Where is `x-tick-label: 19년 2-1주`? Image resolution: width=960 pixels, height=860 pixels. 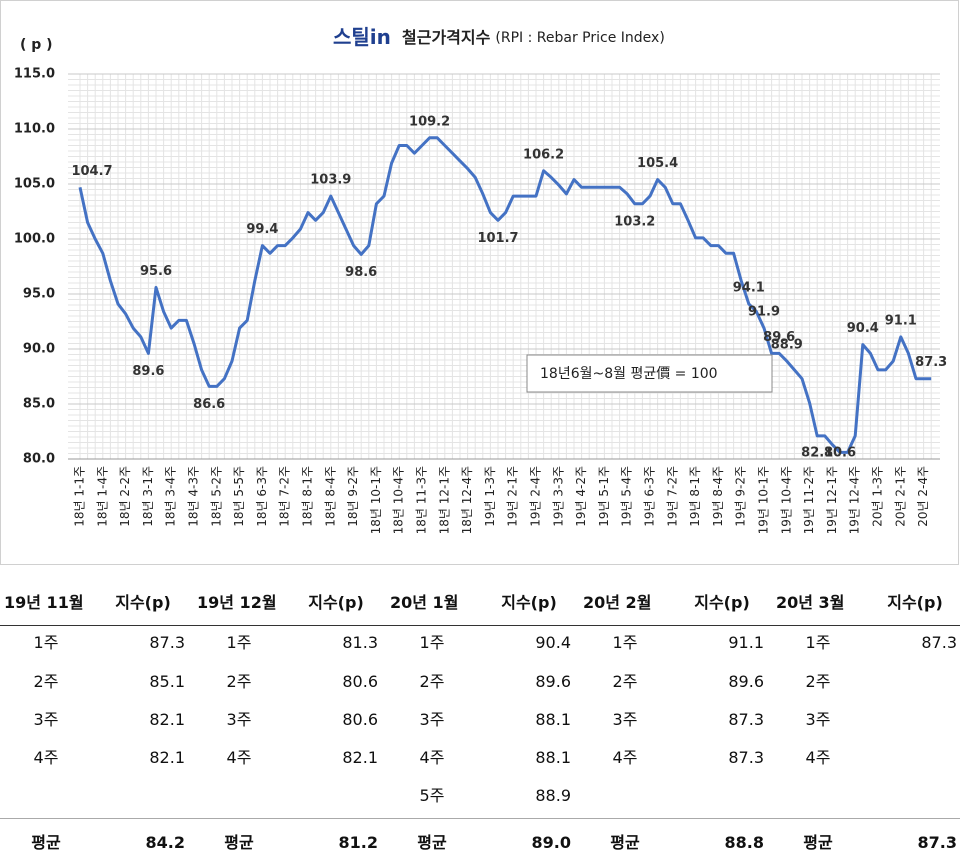 x-tick-label: 19년 2-1주 is located at coordinates (513, 496).